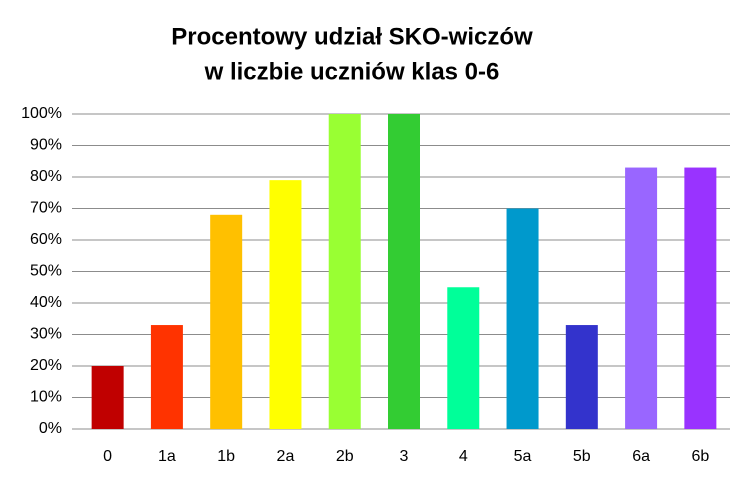 The width and height of the screenshot is (751, 479). I want to click on y-tick-label: 50%, so click(46, 271).